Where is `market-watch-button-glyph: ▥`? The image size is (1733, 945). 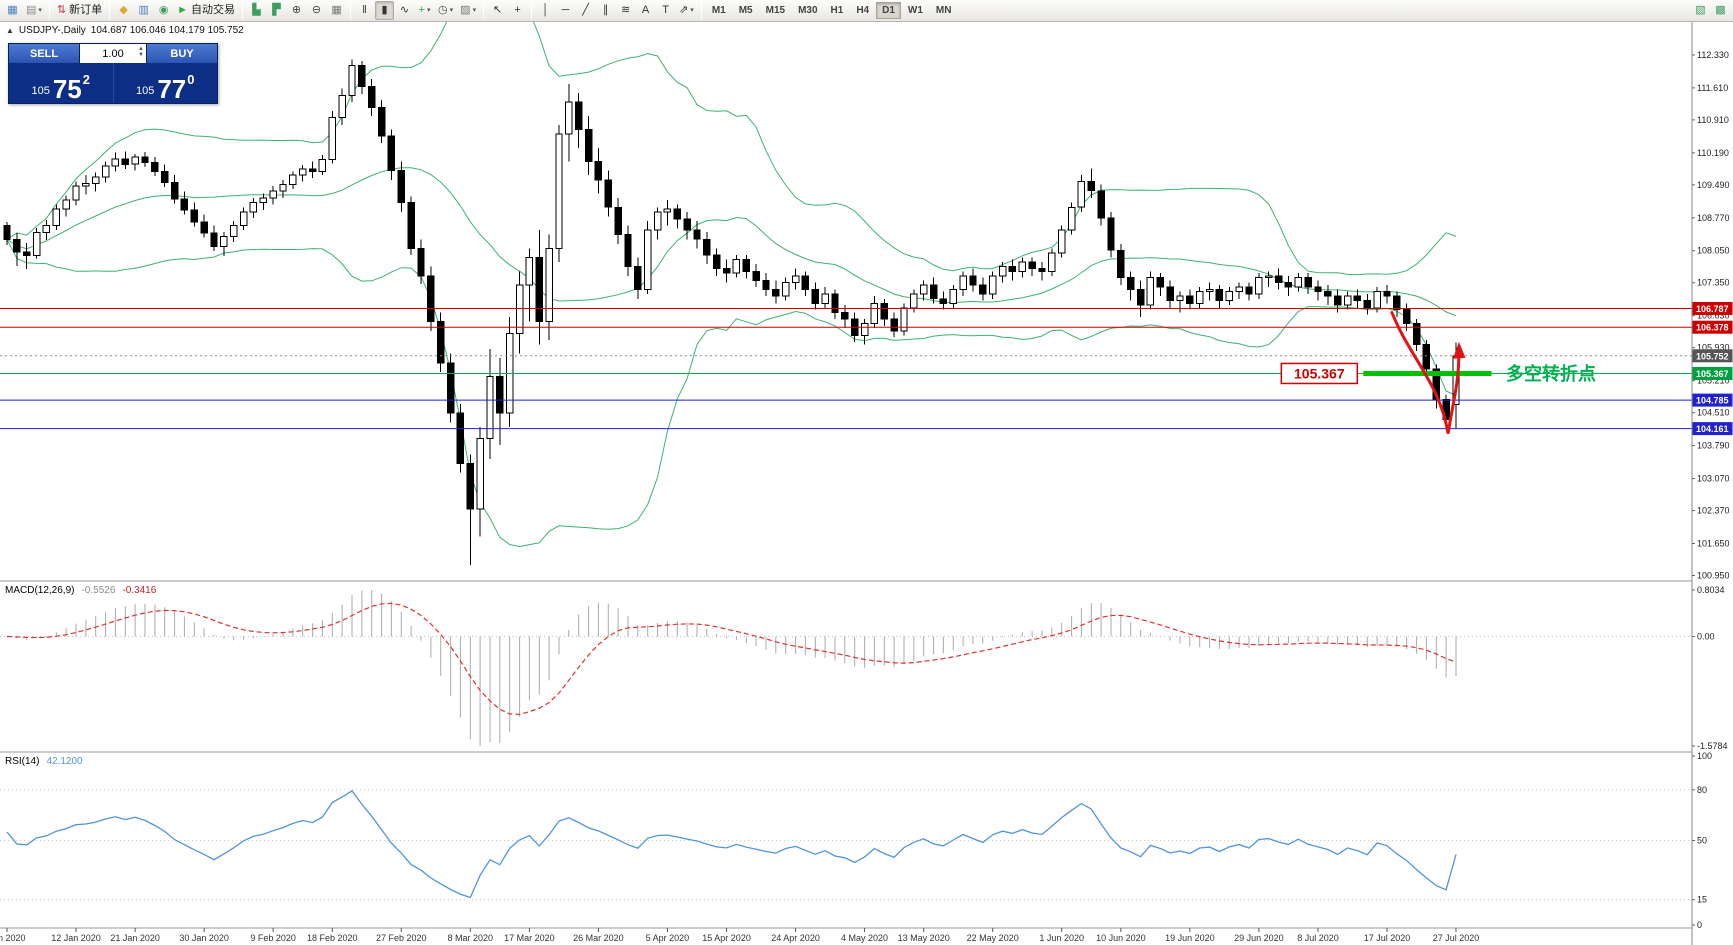
market-watch-button-glyph: ▥ is located at coordinates (143, 10).